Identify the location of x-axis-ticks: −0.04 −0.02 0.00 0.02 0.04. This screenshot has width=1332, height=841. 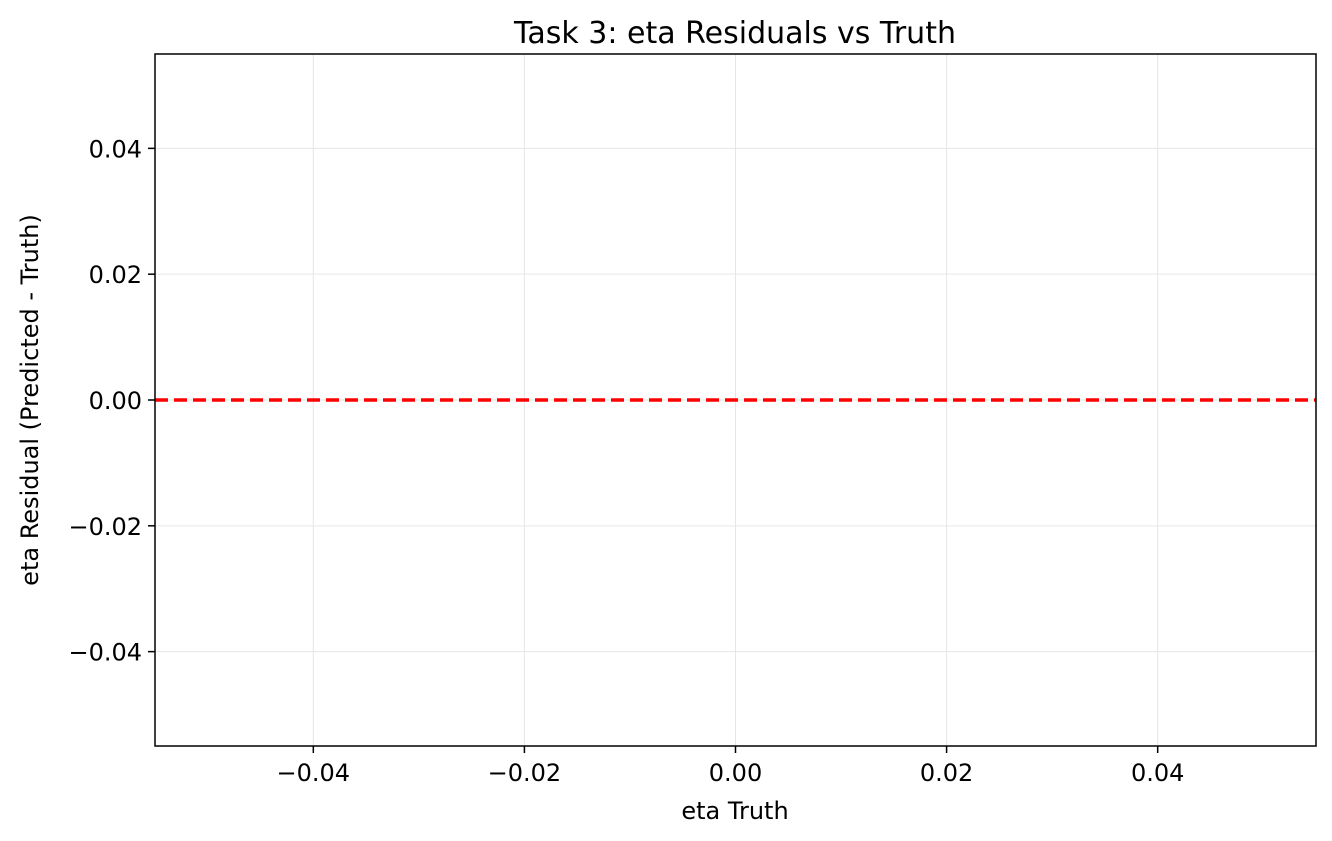
(730, 766).